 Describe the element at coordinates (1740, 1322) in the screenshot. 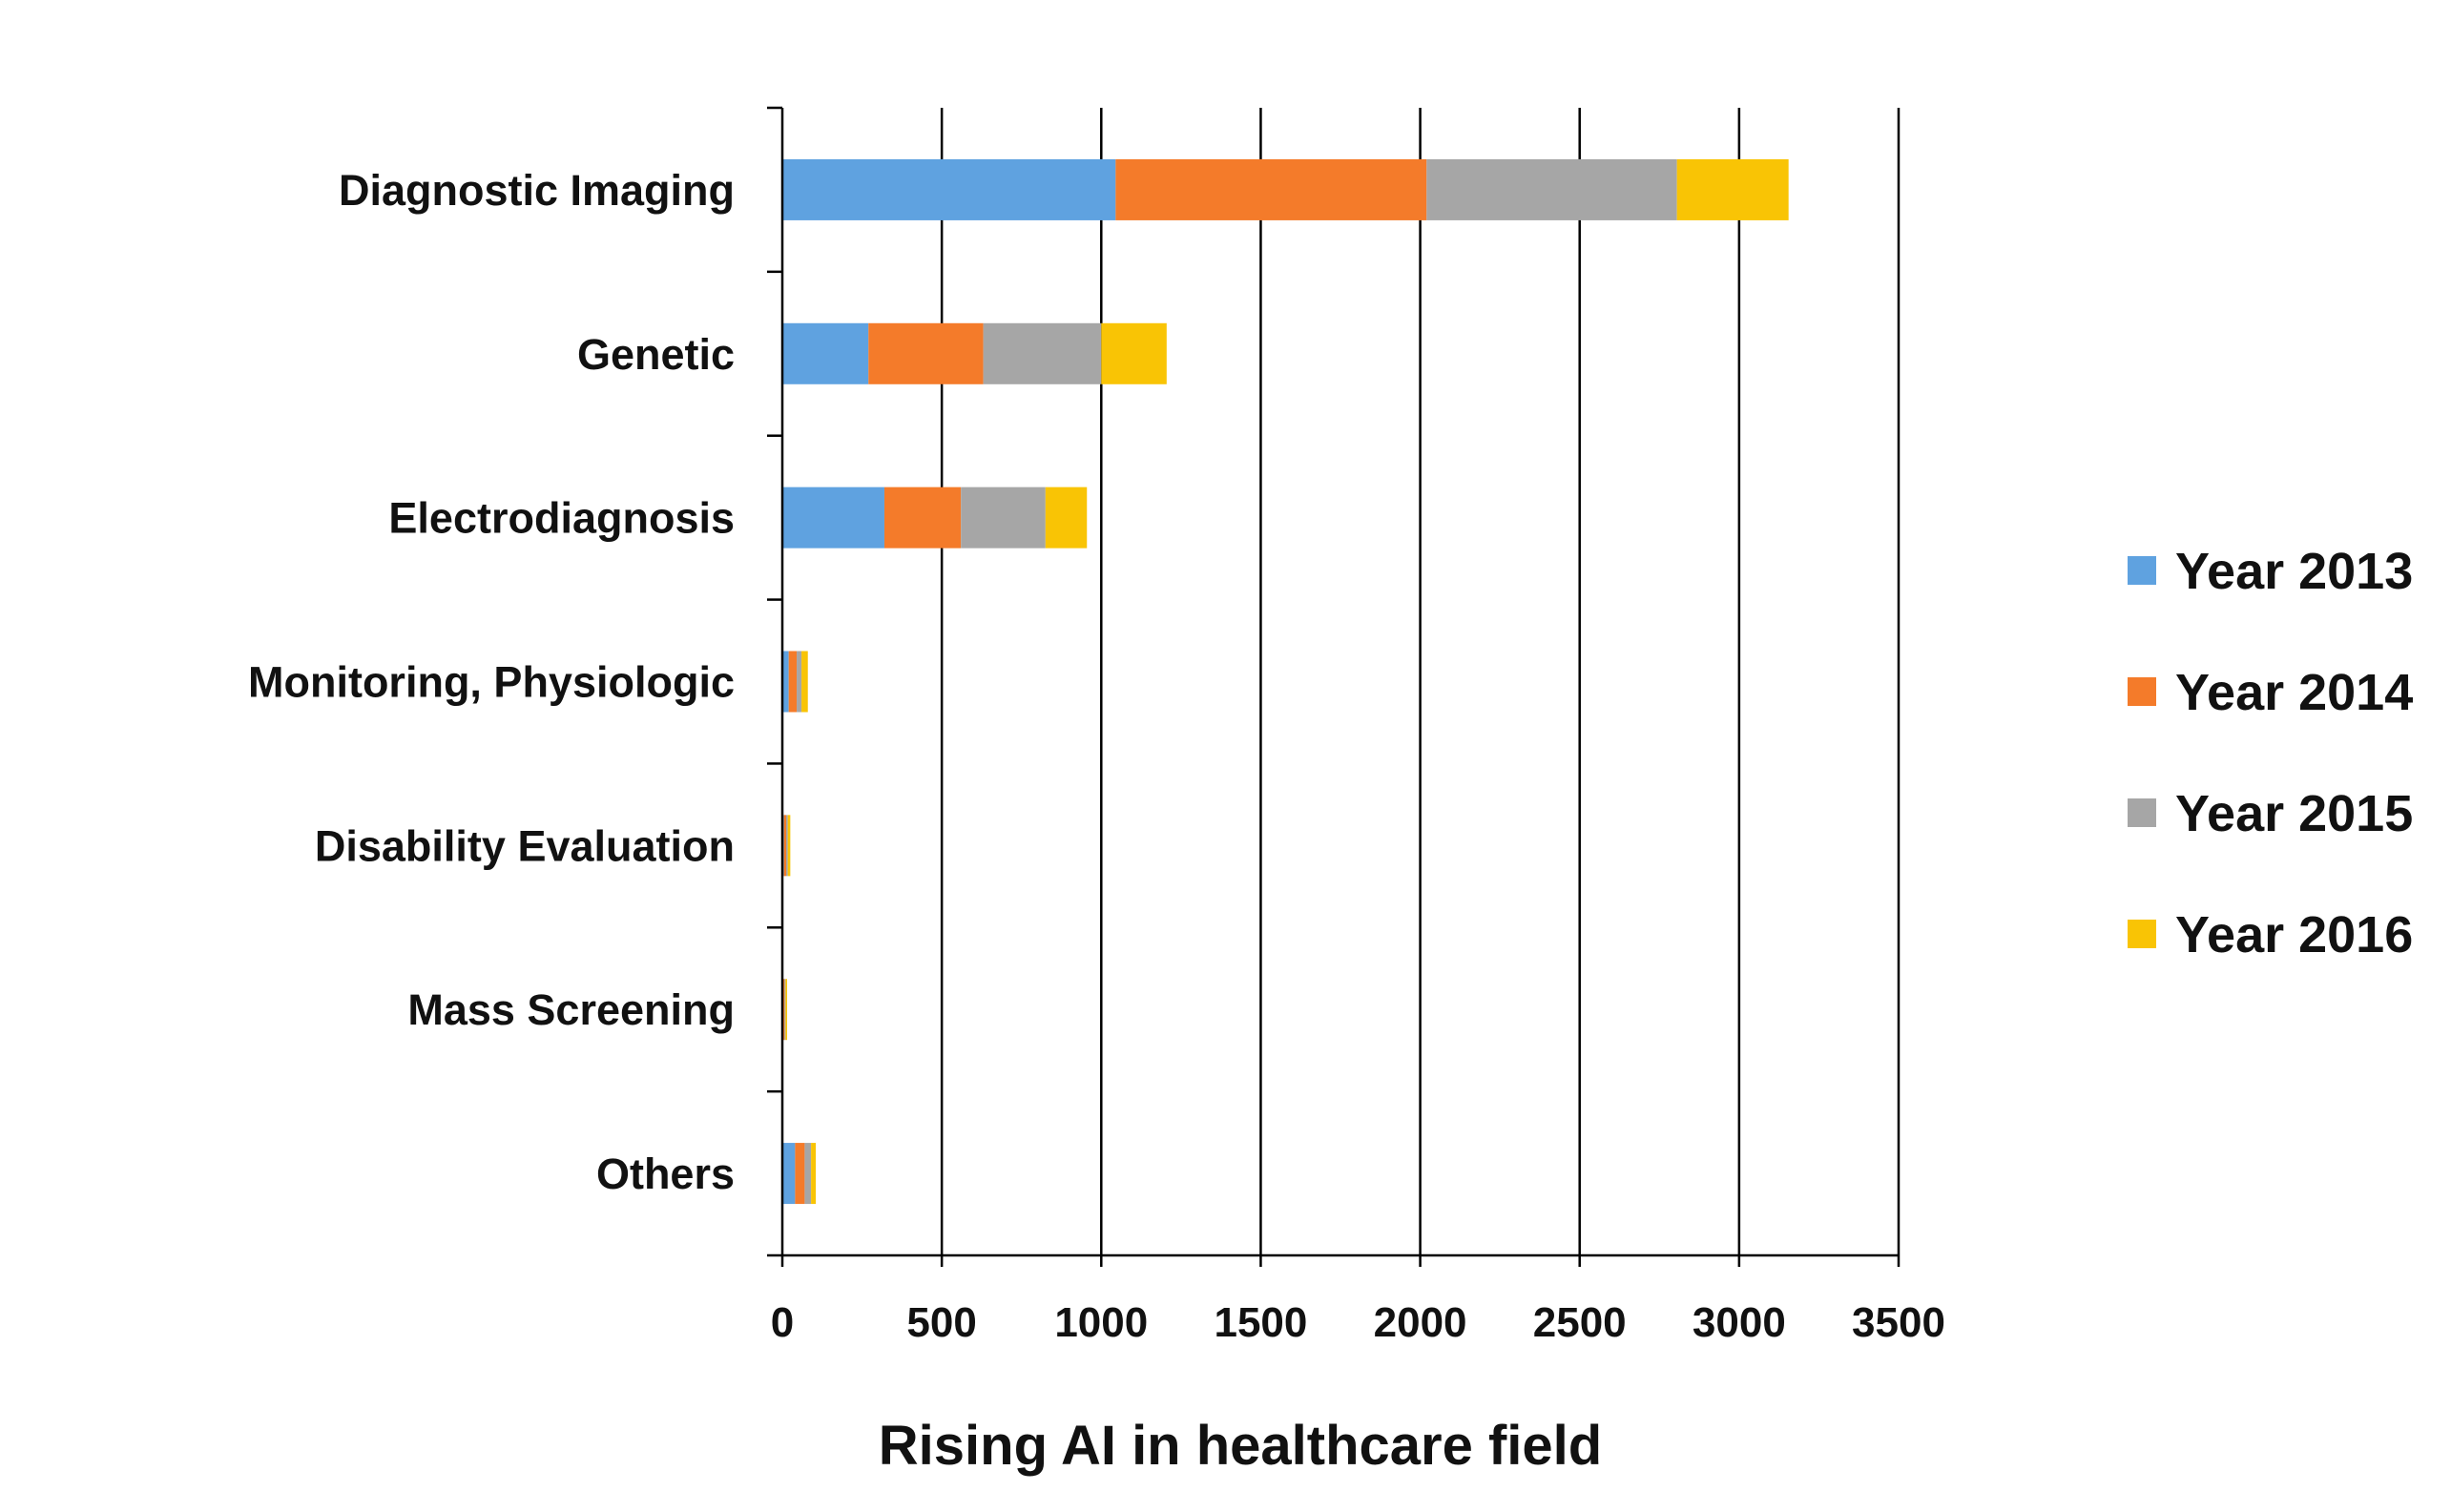

I see `x-tick-label: 3000` at that location.